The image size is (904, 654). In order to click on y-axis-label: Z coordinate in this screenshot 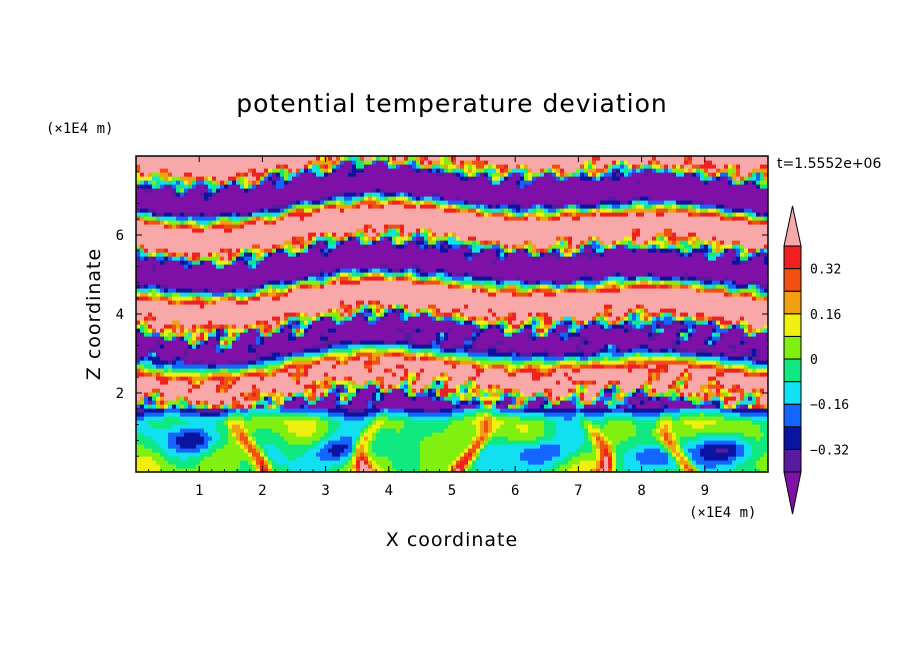, I will do `click(94, 314)`.